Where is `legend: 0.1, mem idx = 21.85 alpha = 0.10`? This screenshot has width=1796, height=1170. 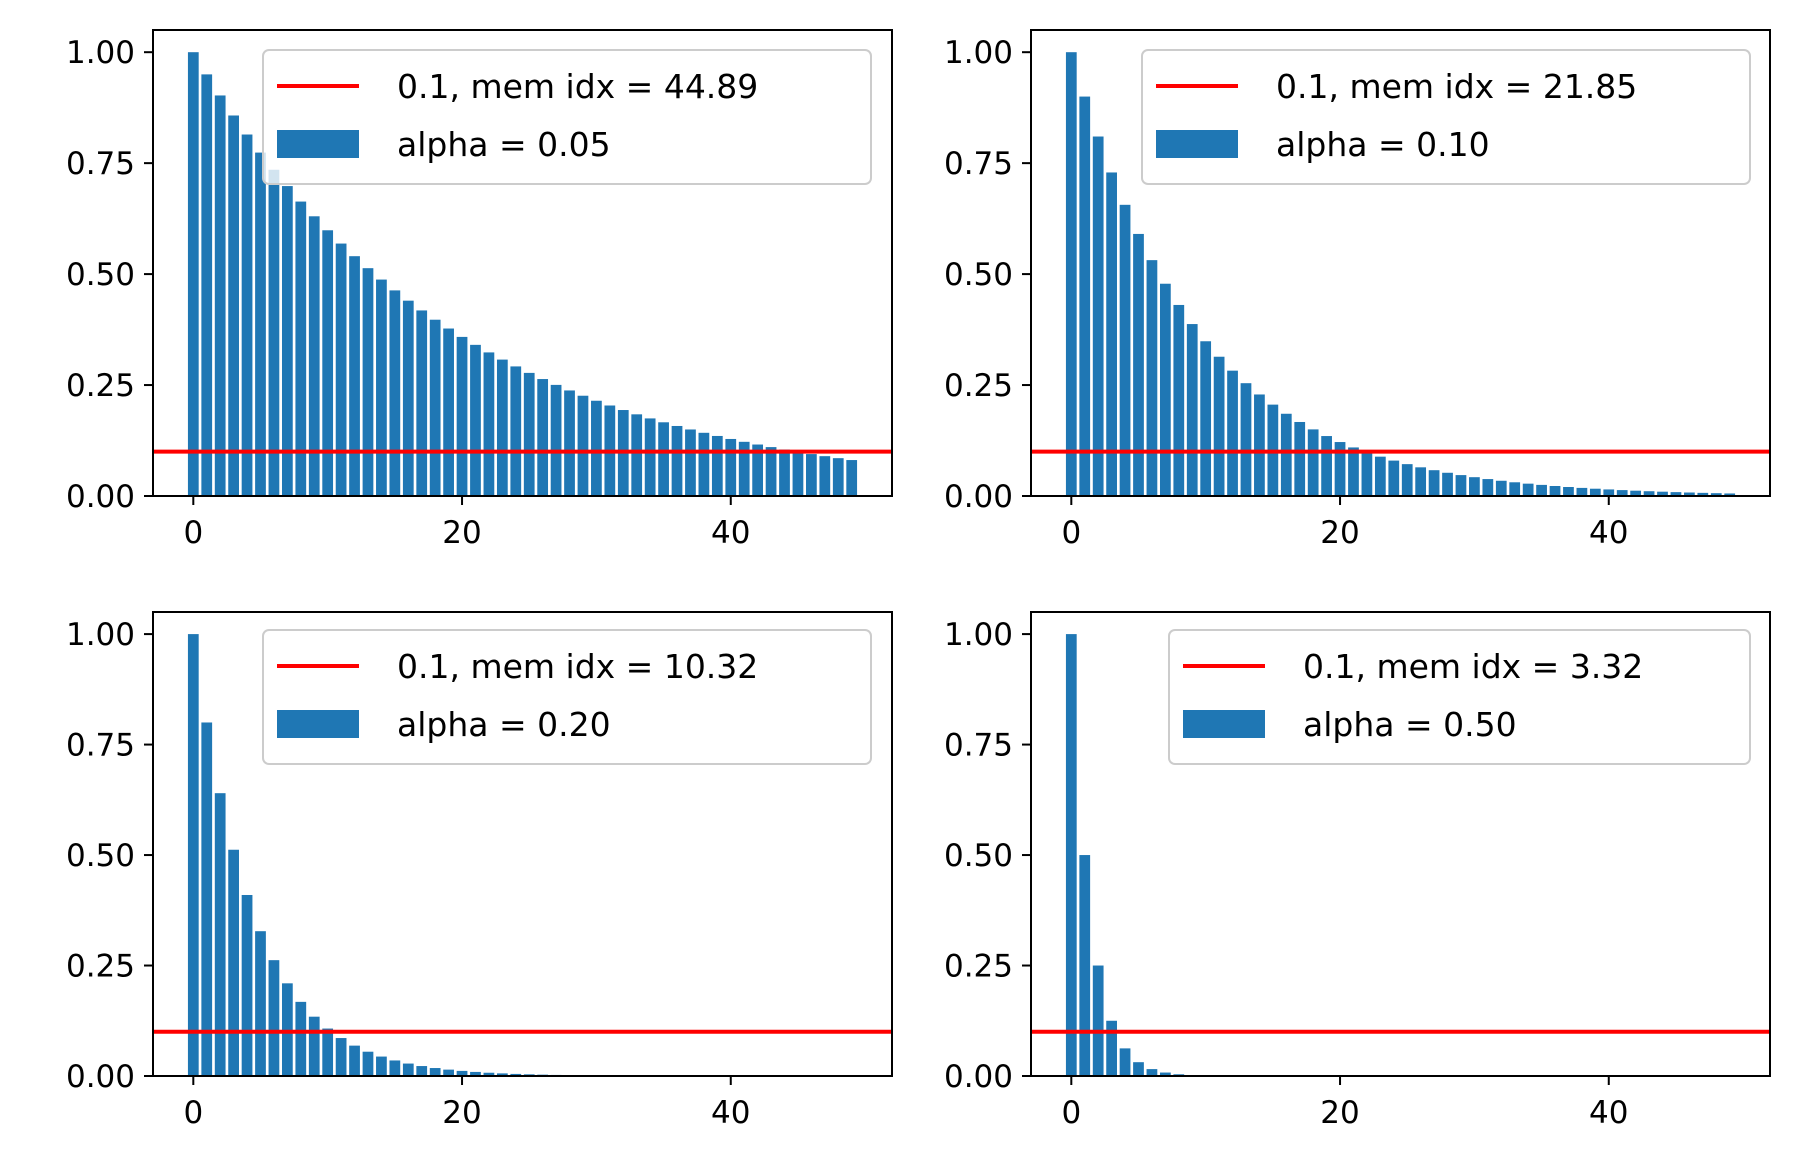
legend: 0.1, mem idx = 21.85 alpha = 0.10 is located at coordinates (1446, 117).